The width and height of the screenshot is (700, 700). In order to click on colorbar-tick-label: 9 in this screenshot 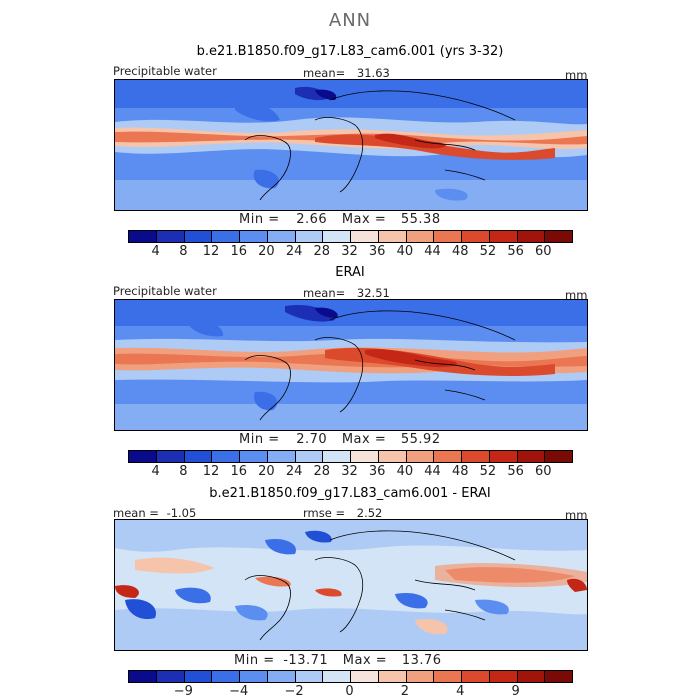, I will do `click(515, 691)`.